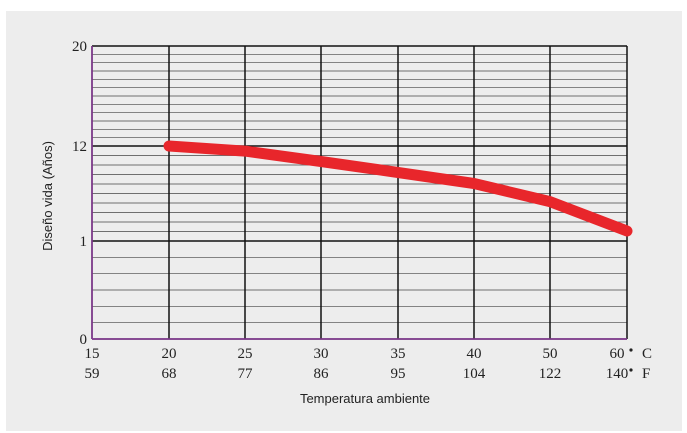  Describe the element at coordinates (474, 354) in the screenshot. I see `x-tick-label-celsius: 40` at that location.